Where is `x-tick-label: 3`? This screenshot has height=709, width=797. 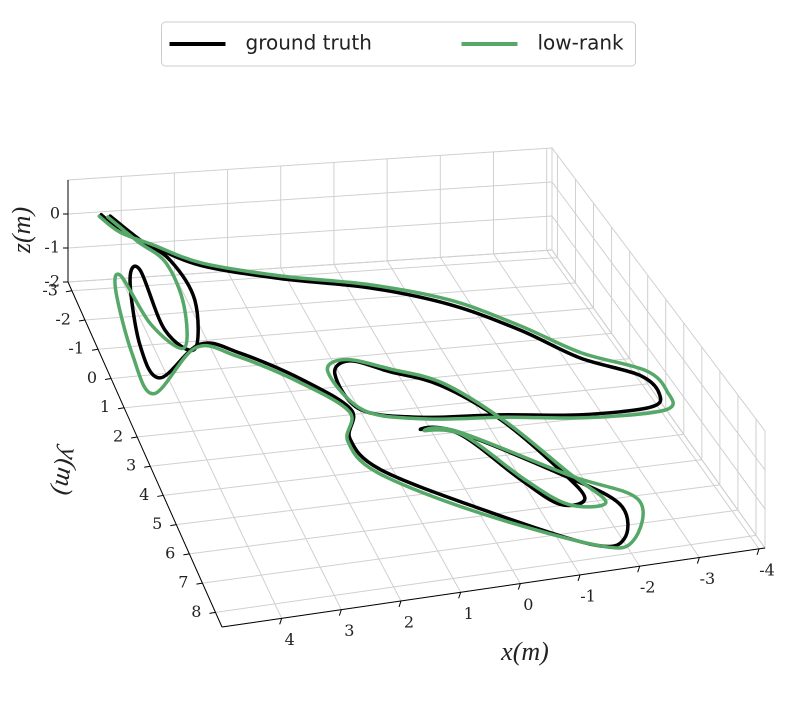 x-tick-label: 3 is located at coordinates (349, 630).